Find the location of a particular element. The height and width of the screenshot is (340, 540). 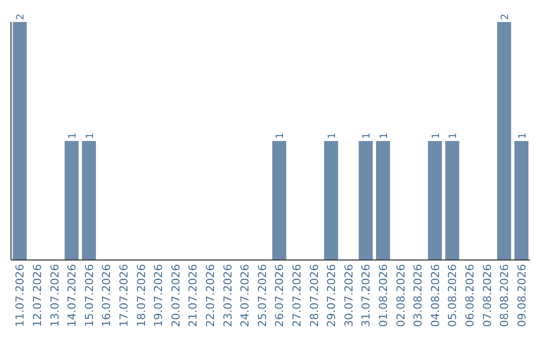

x-tick-label: 16.07.2026 is located at coordinates (107, 295).